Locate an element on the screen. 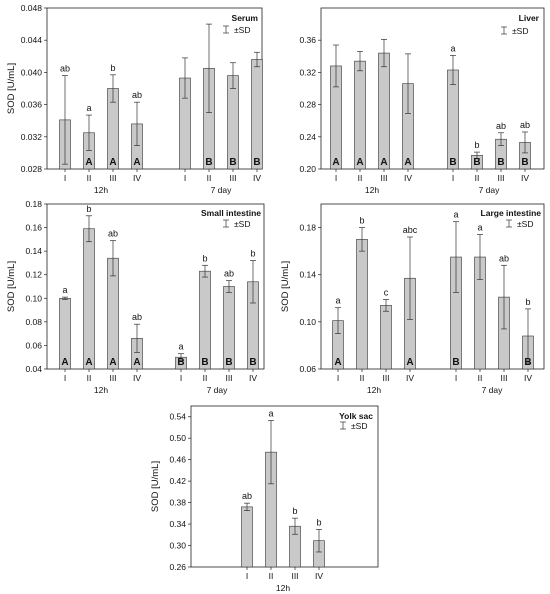 This screenshot has width=550, height=594. y-tick-label: 0.42 is located at coordinates (177, 481).